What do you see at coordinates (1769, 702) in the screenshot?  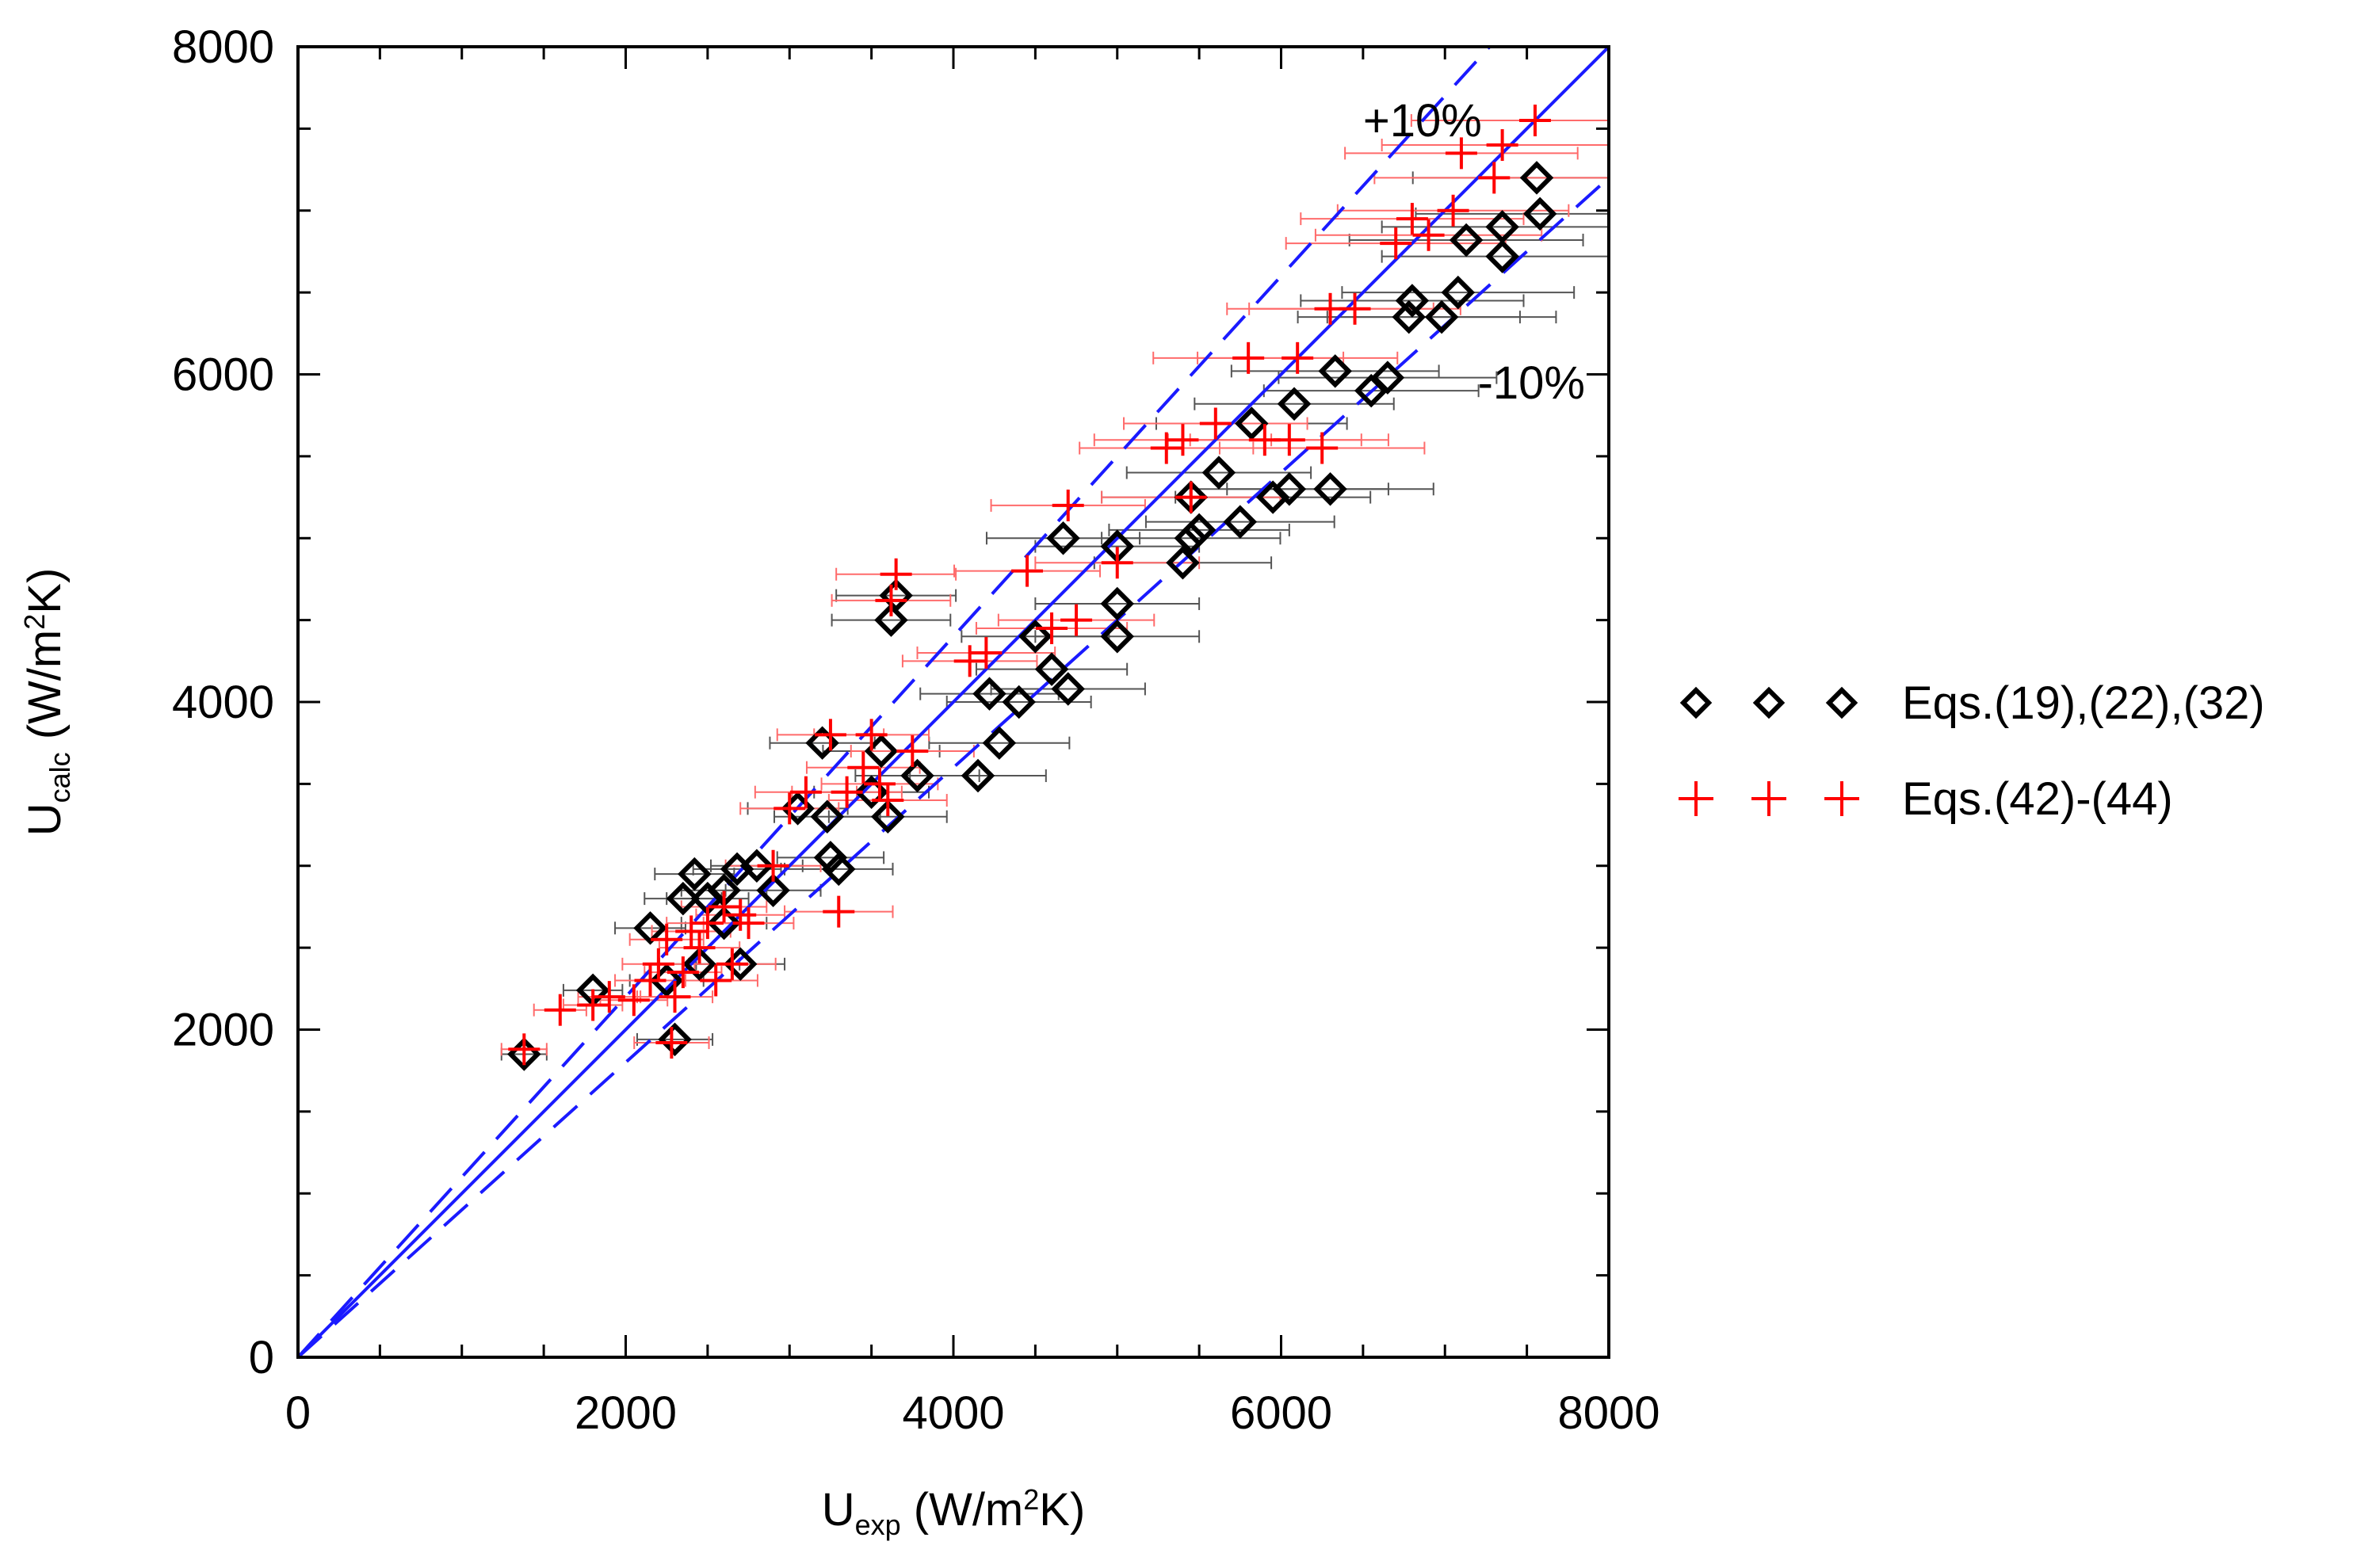 I see `legend-markers-diamond` at bounding box center [1769, 702].